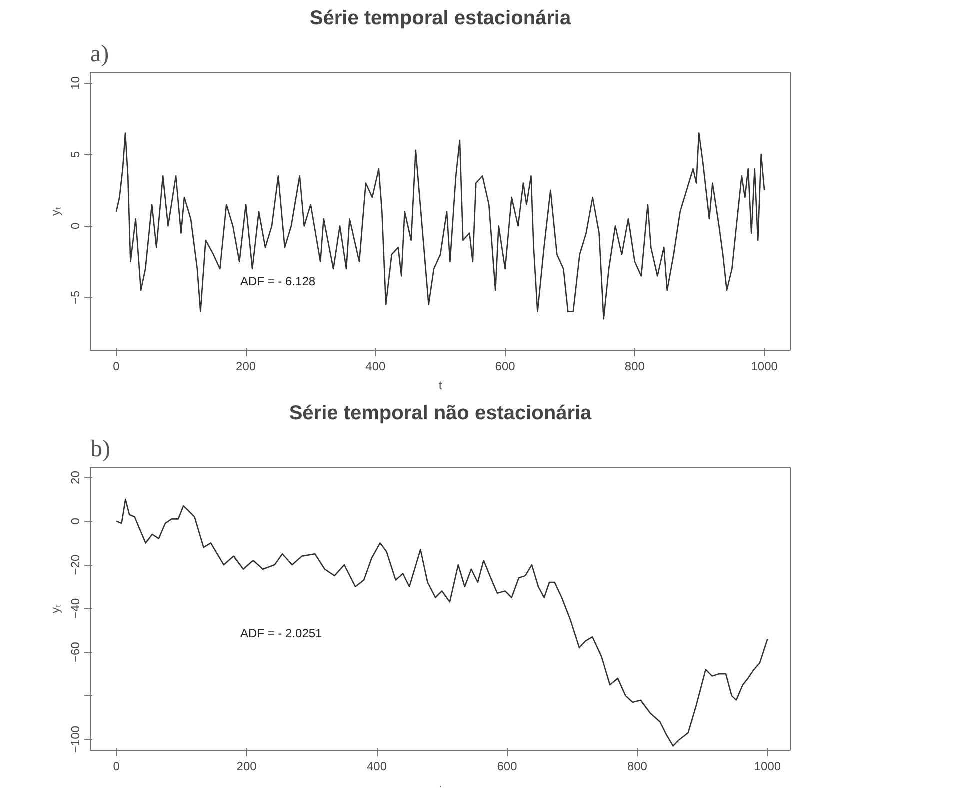  Describe the element at coordinates (440, 385) in the screenshot. I see `x-axis-title: t` at that location.